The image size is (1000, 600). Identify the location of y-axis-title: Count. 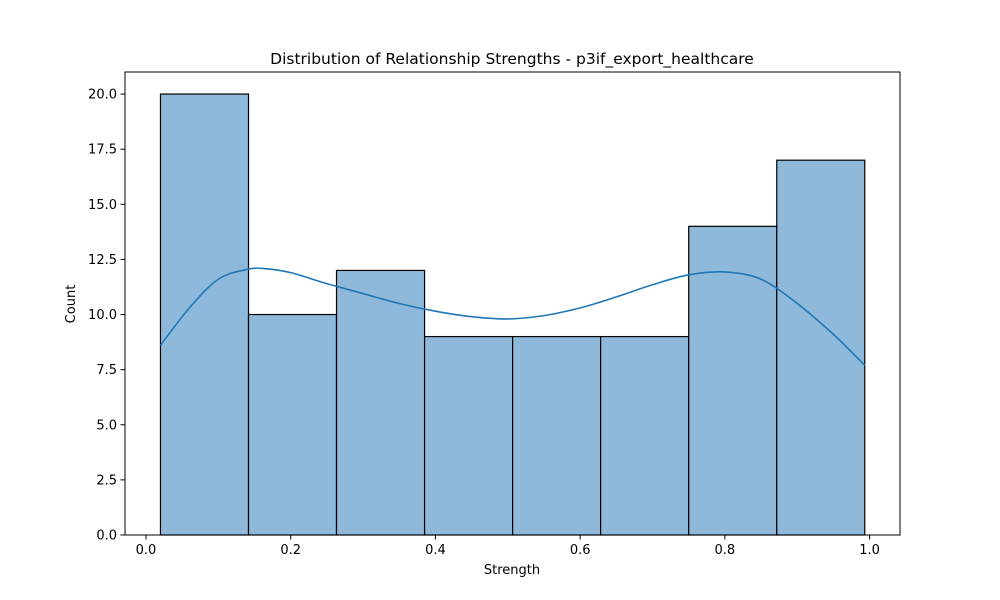
(71, 304).